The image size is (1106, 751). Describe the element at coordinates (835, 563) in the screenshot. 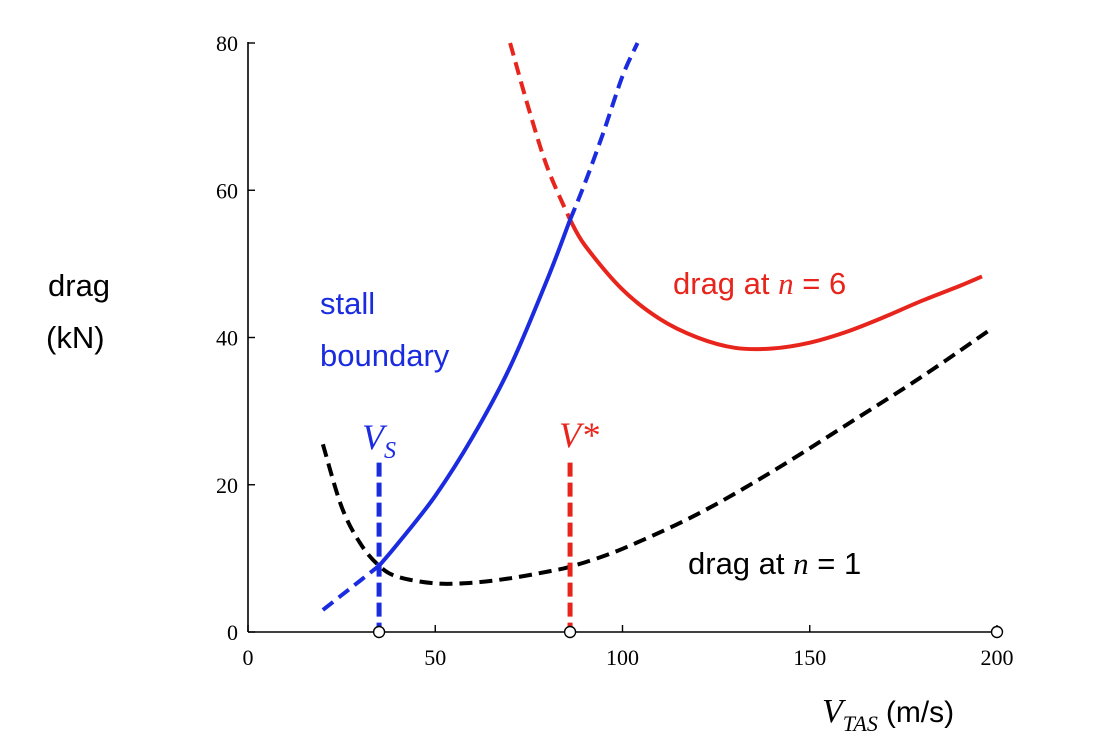

I see `n1-label-suffix: = 1` at that location.